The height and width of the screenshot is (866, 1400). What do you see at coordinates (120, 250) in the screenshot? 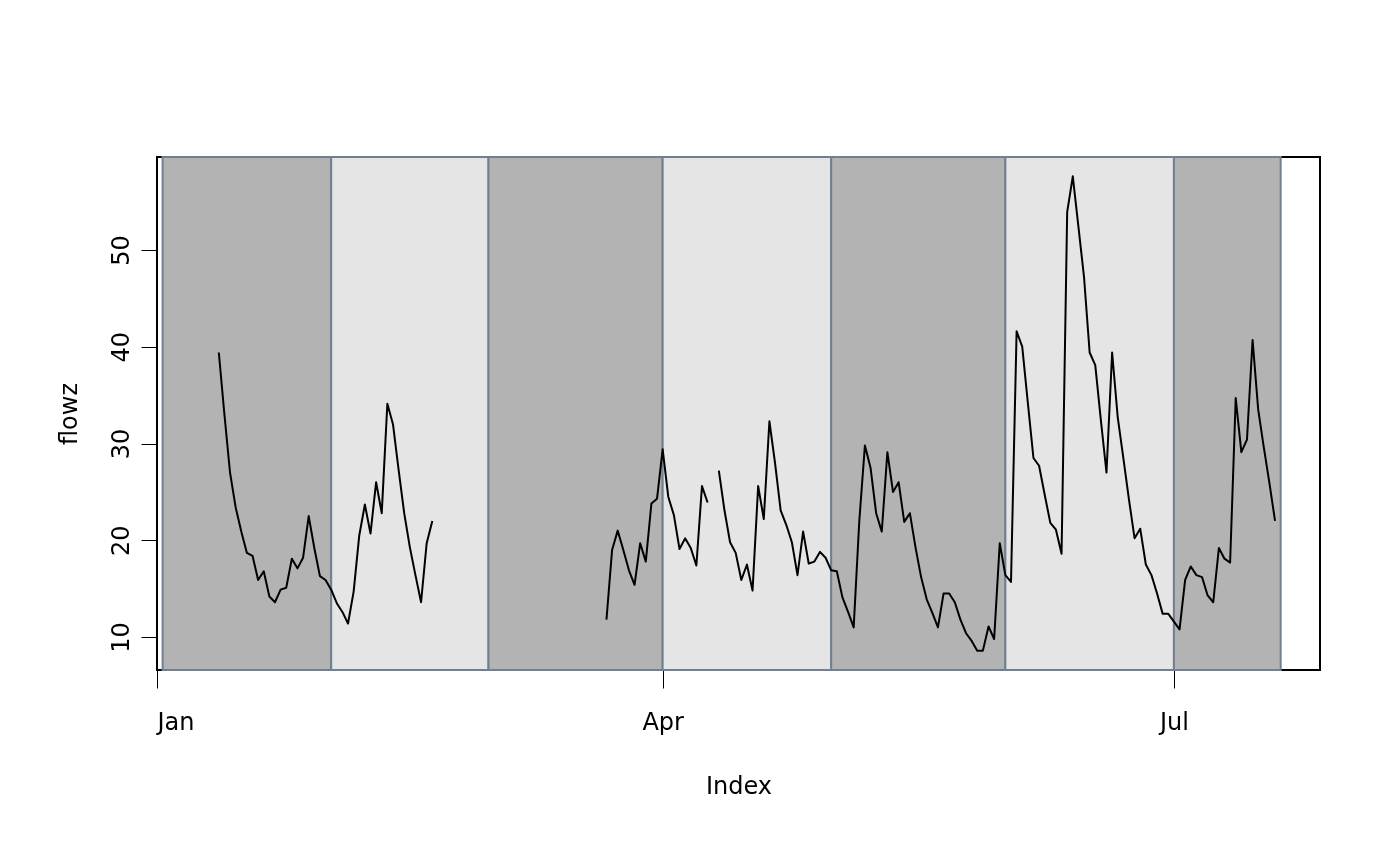
I see `y-tick-label: 50` at bounding box center [120, 250].